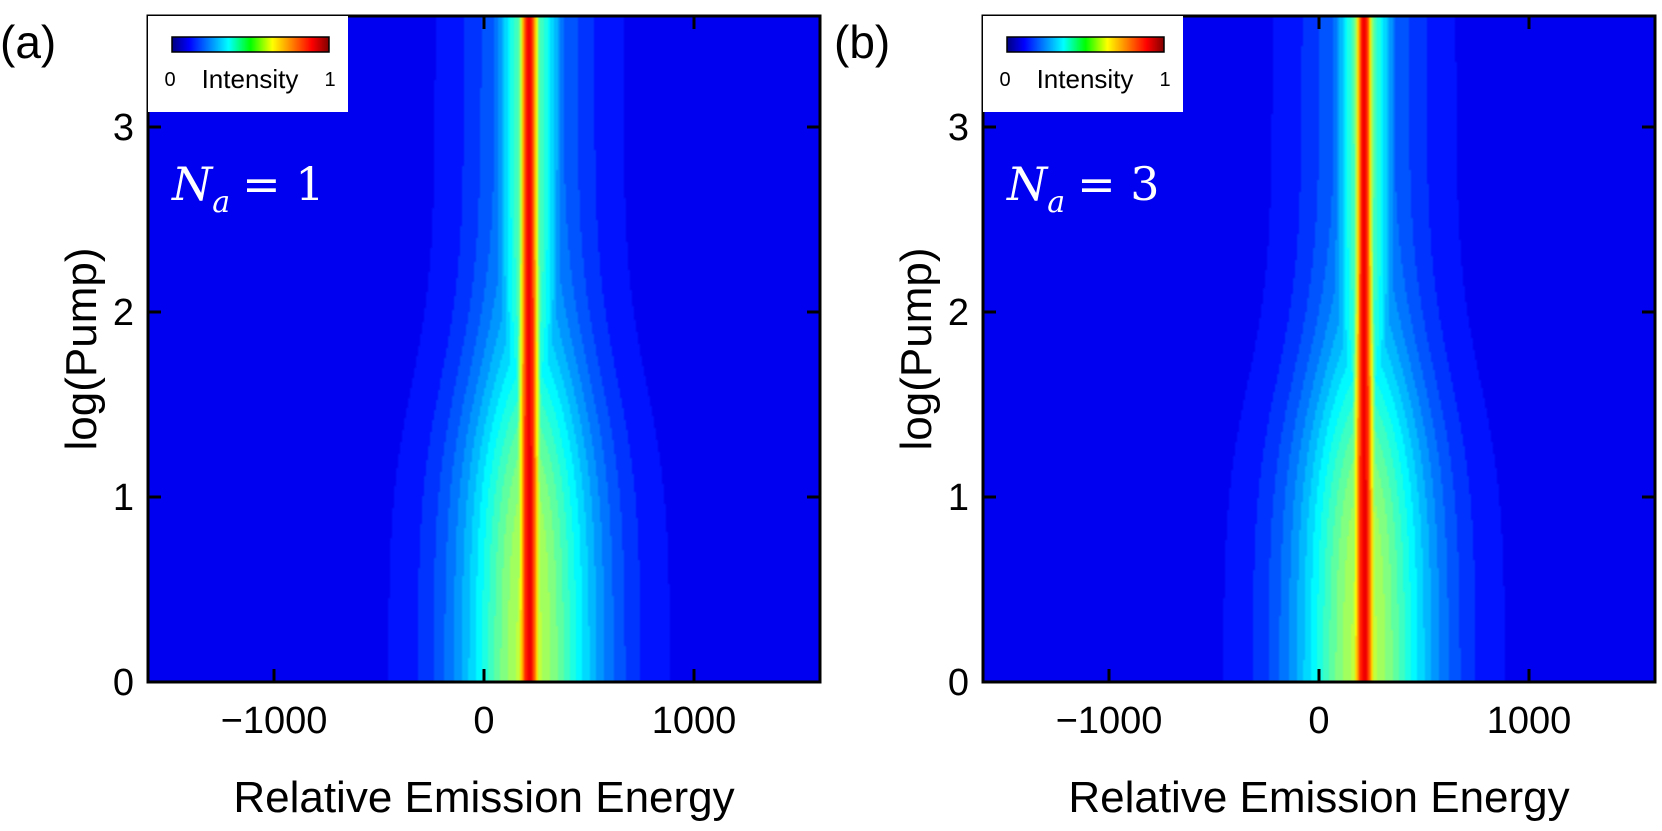 The width and height of the screenshot is (1662, 831). I want to click on panel-label-a: (a), so click(28, 42).